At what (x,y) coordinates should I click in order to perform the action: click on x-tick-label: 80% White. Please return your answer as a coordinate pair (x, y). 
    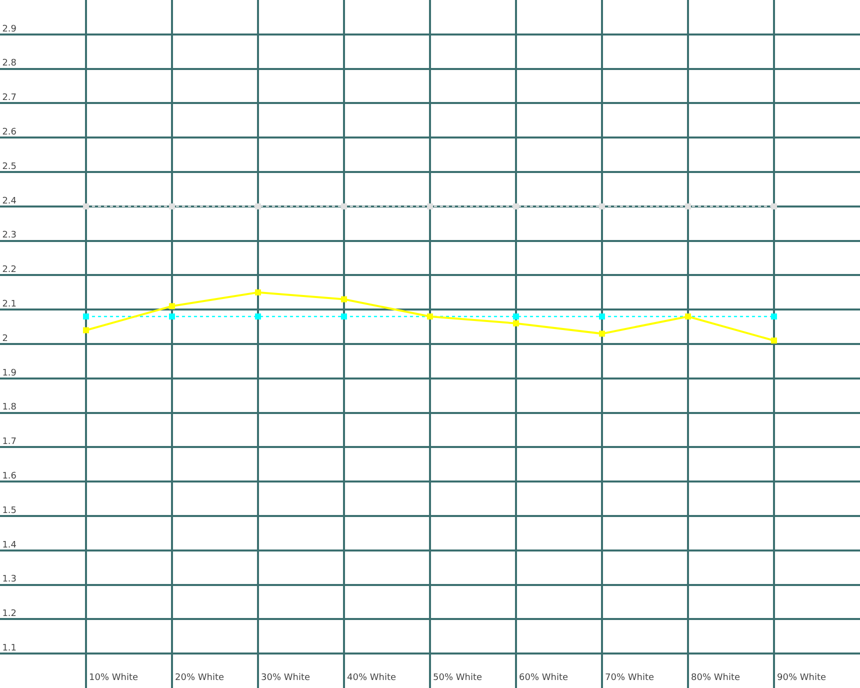
    Looking at the image, I should click on (715, 678).